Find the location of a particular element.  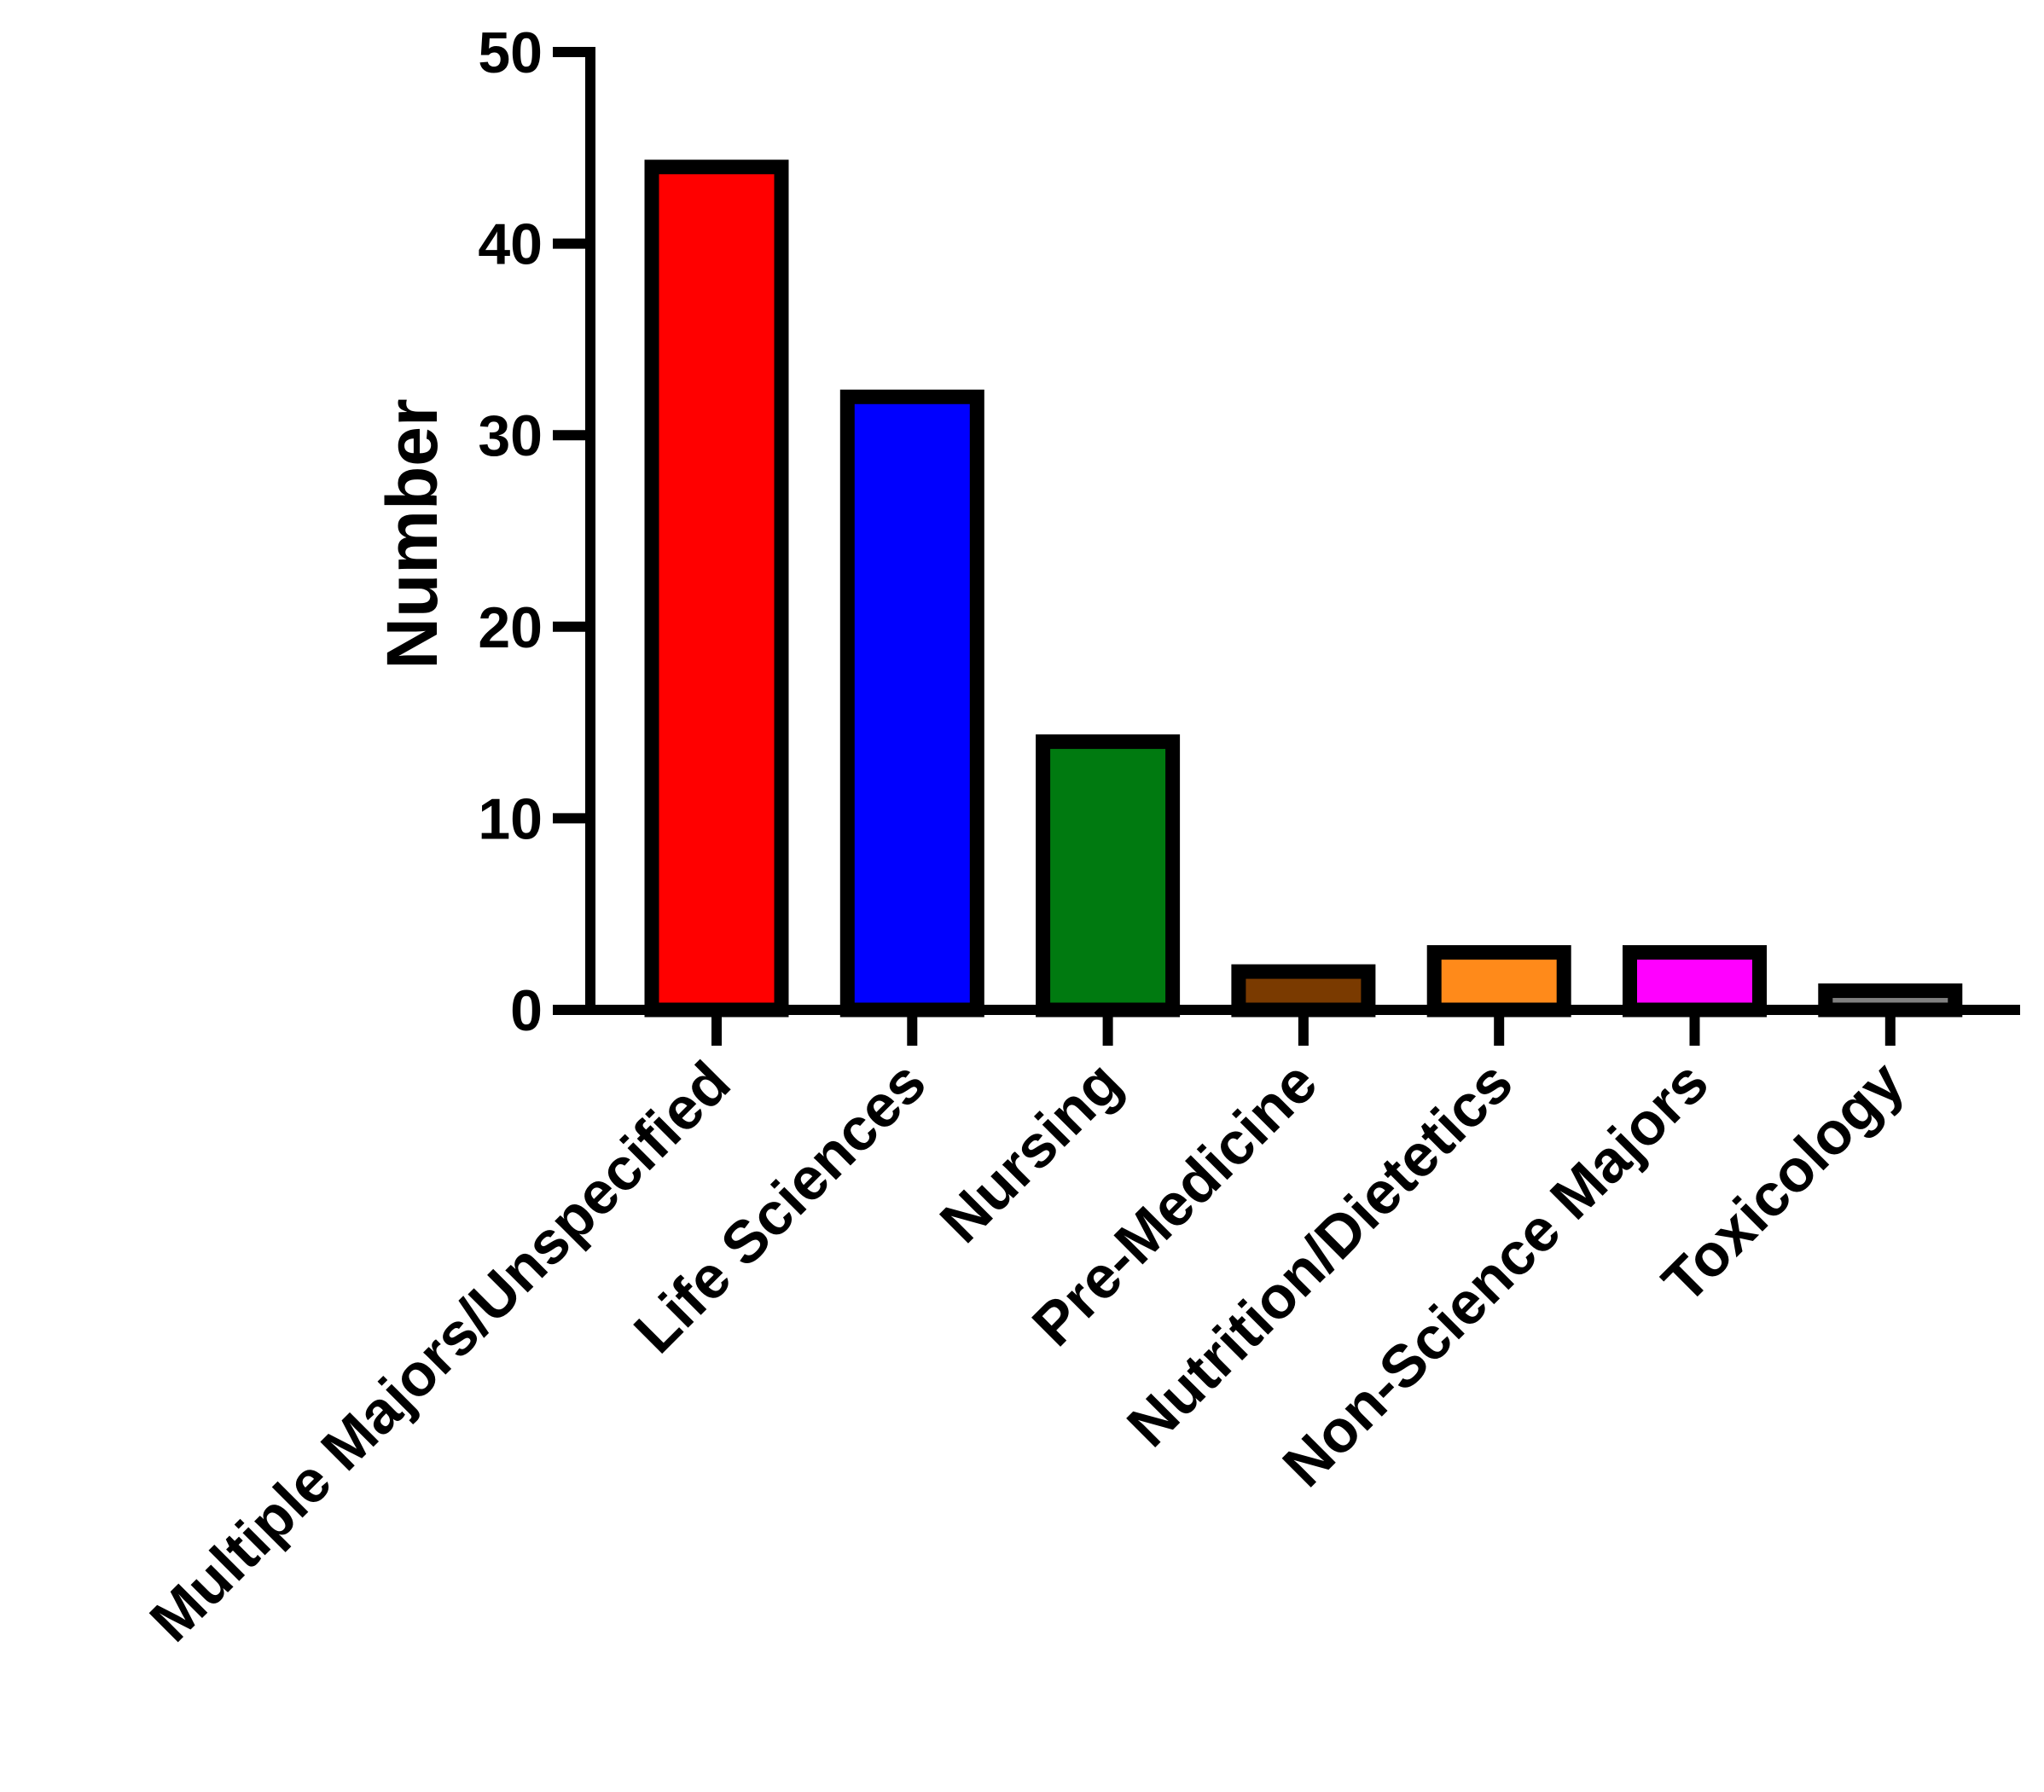

y-tick-label: 20 is located at coordinates (510, 628).